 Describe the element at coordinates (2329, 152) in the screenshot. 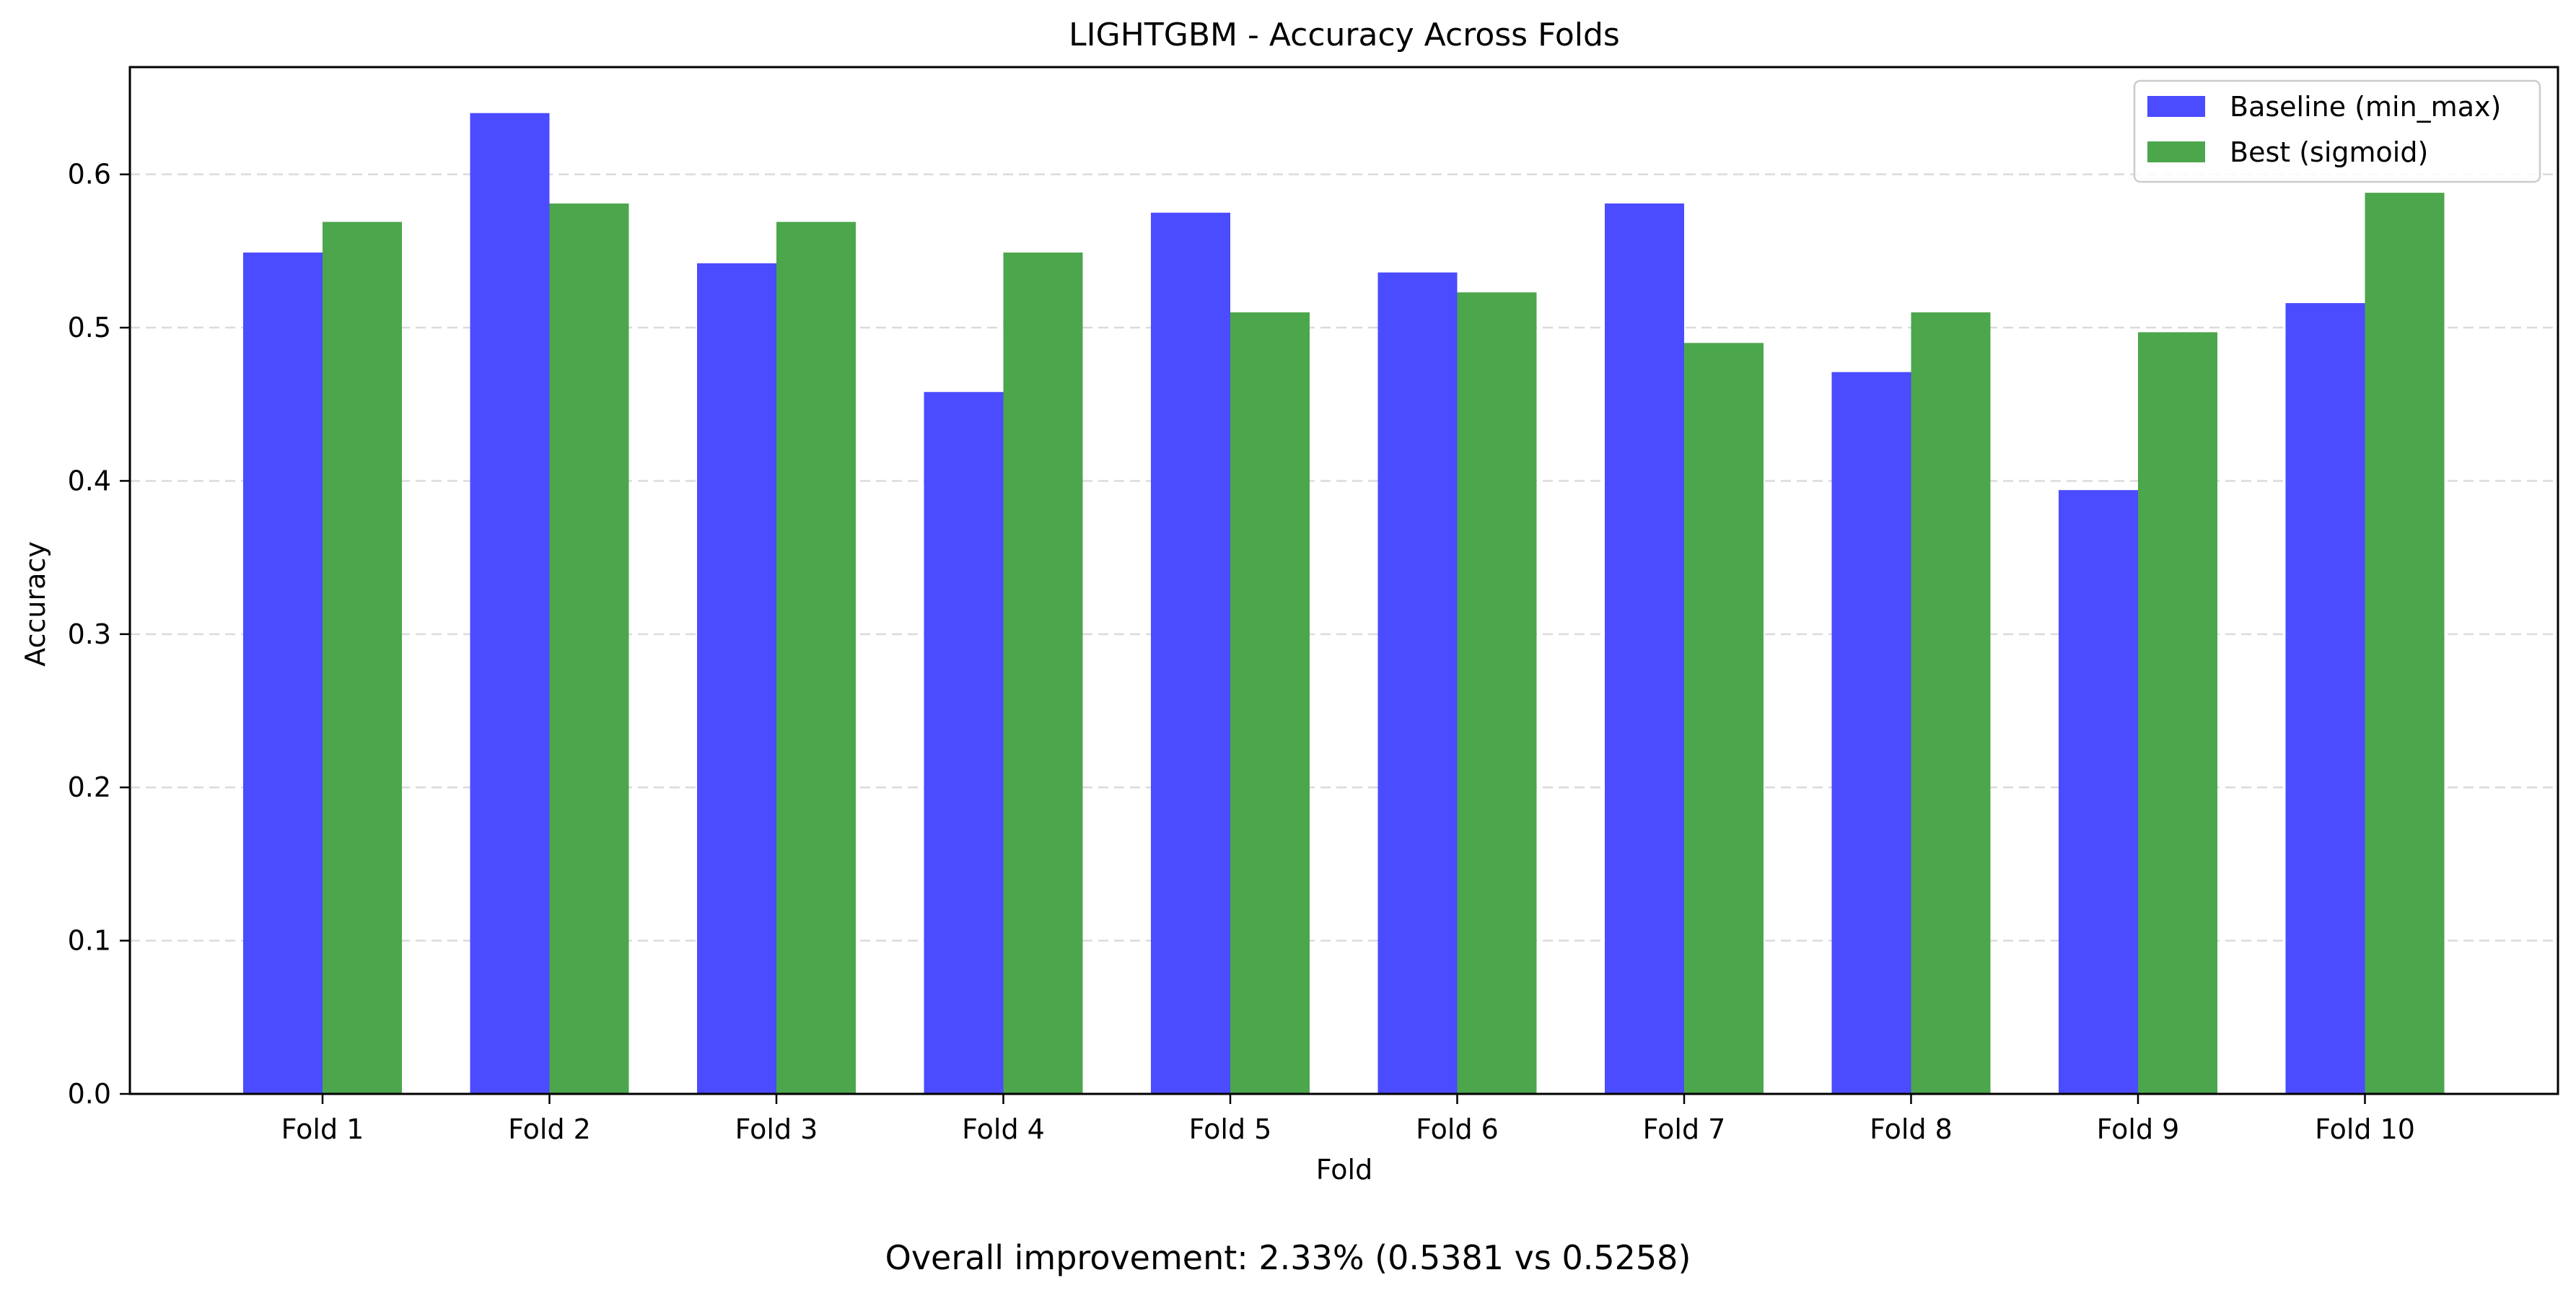

I see `legend-label-best: Best (sigmoid)` at that location.